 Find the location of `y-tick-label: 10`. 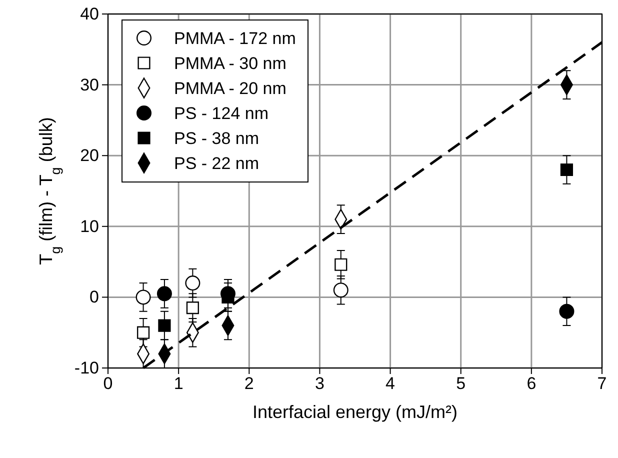

y-tick-label: 10 is located at coordinates (89, 226).